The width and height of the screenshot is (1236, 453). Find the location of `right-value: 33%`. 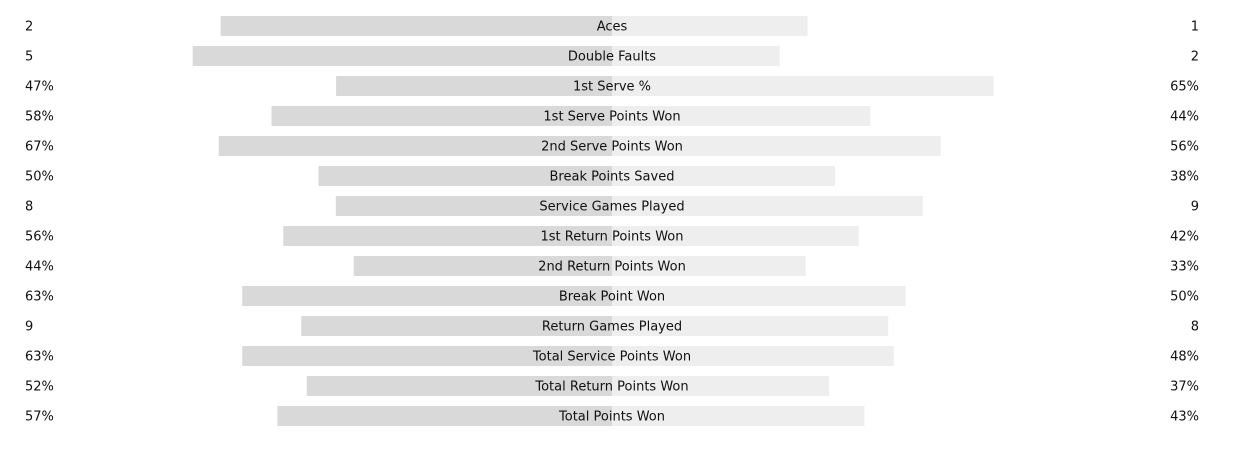

right-value: 33% is located at coordinates (1184, 267).